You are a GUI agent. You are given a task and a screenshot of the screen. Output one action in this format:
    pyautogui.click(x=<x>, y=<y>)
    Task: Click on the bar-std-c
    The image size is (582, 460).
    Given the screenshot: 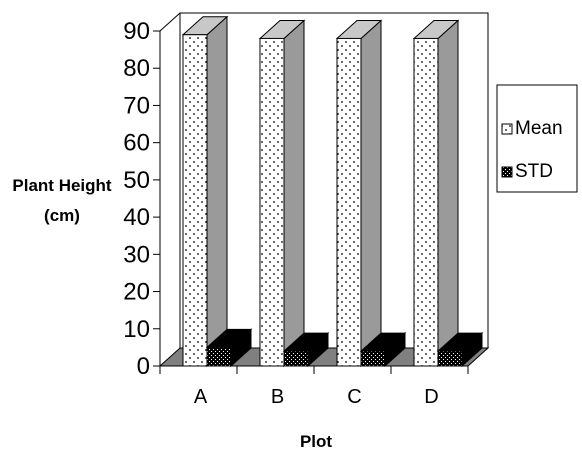 What is the action you would take?
    pyautogui.click(x=383, y=349)
    